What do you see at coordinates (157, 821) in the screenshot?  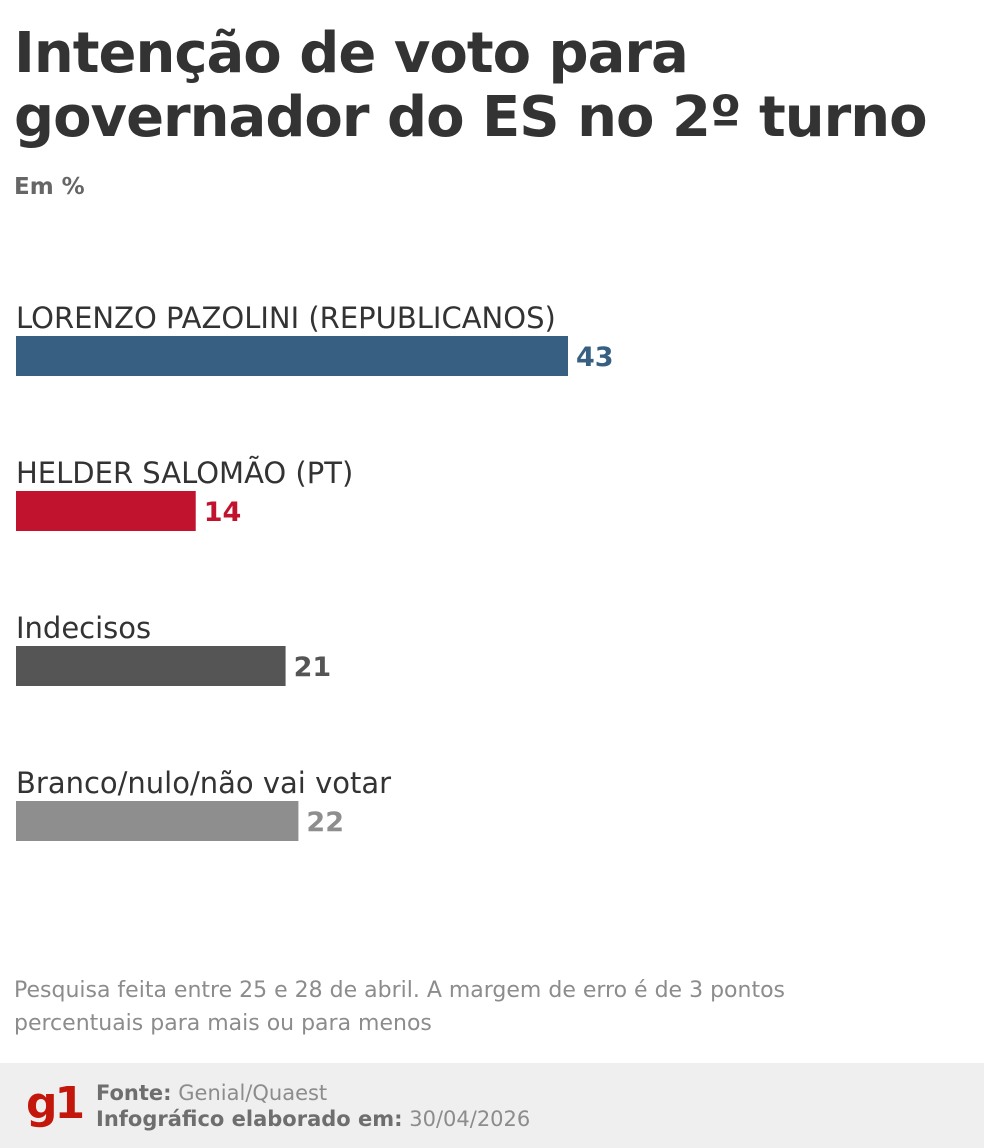 I see `bar-branco-nulo-nao-vai-votar` at bounding box center [157, 821].